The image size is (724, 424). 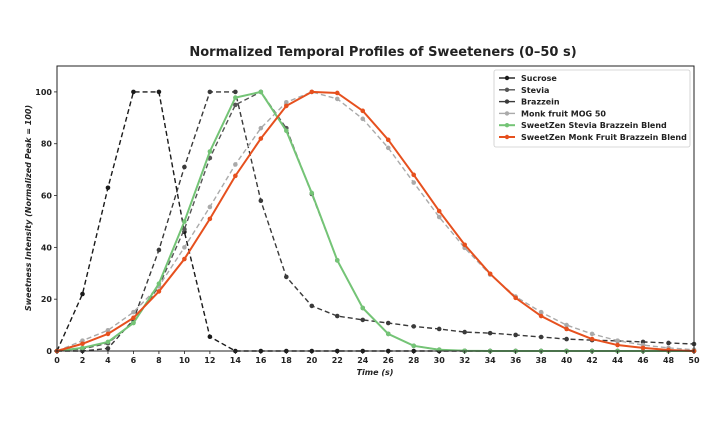 What do you see at coordinates (643, 360) in the screenshot?
I see `x-tick-label: 46` at bounding box center [643, 360].